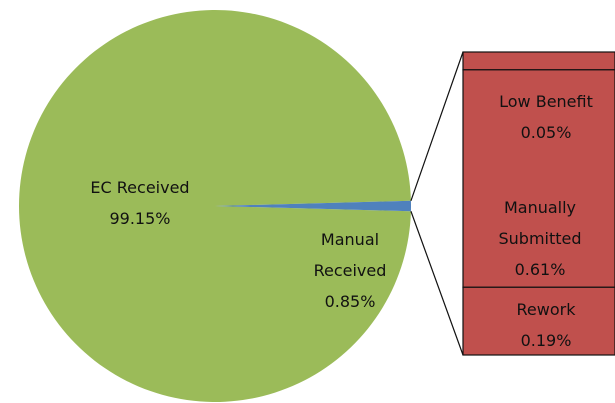  I want to click on category-label: Rework, so click(546, 309).